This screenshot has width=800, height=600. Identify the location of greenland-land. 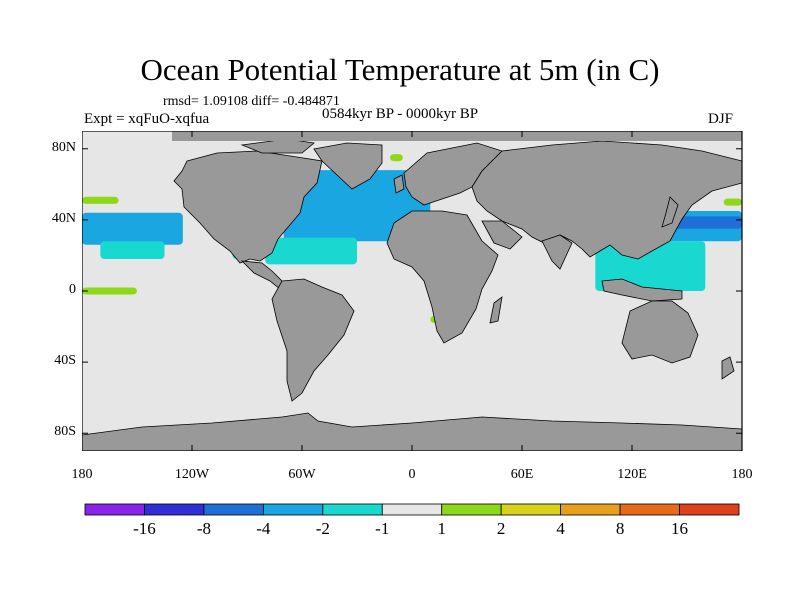
(348, 166).